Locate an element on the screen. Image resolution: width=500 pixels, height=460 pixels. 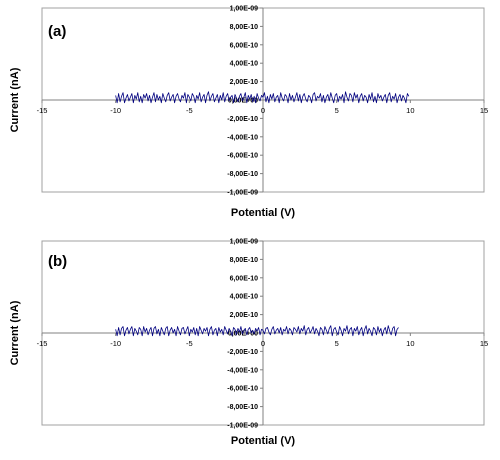
panel-label: (a) is located at coordinates (57, 31).